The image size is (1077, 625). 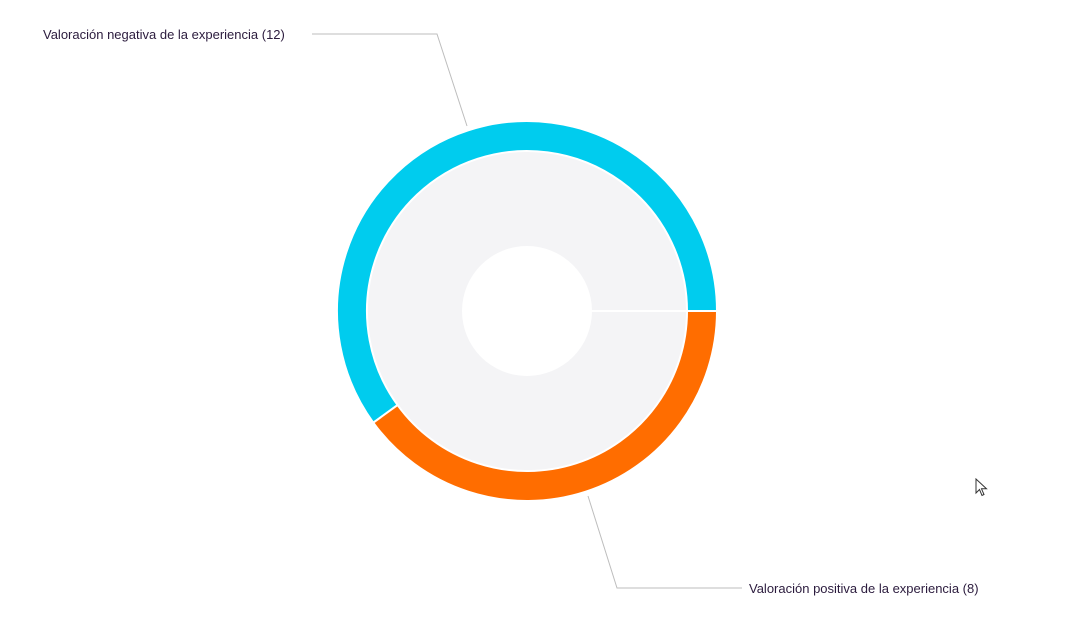 What do you see at coordinates (981, 487) in the screenshot?
I see `mouse-cursor-icon` at bounding box center [981, 487].